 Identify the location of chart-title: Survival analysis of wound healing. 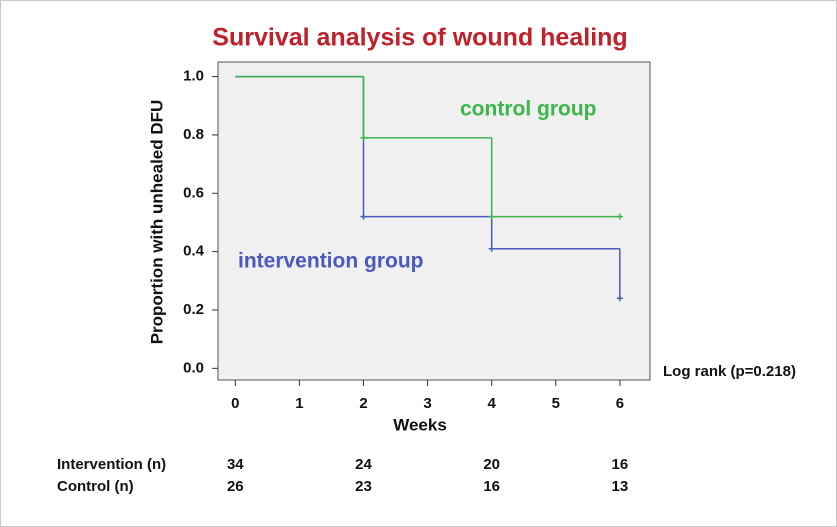
(419, 38).